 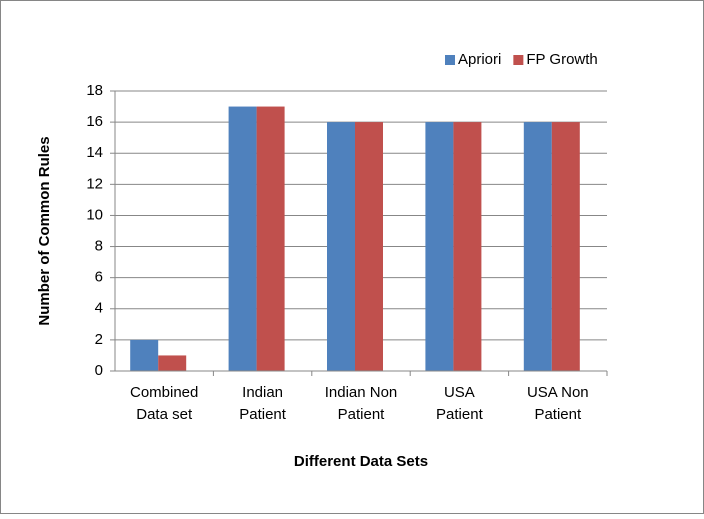 I want to click on y-axis-title: Number of Common Rules, so click(x=44, y=230).